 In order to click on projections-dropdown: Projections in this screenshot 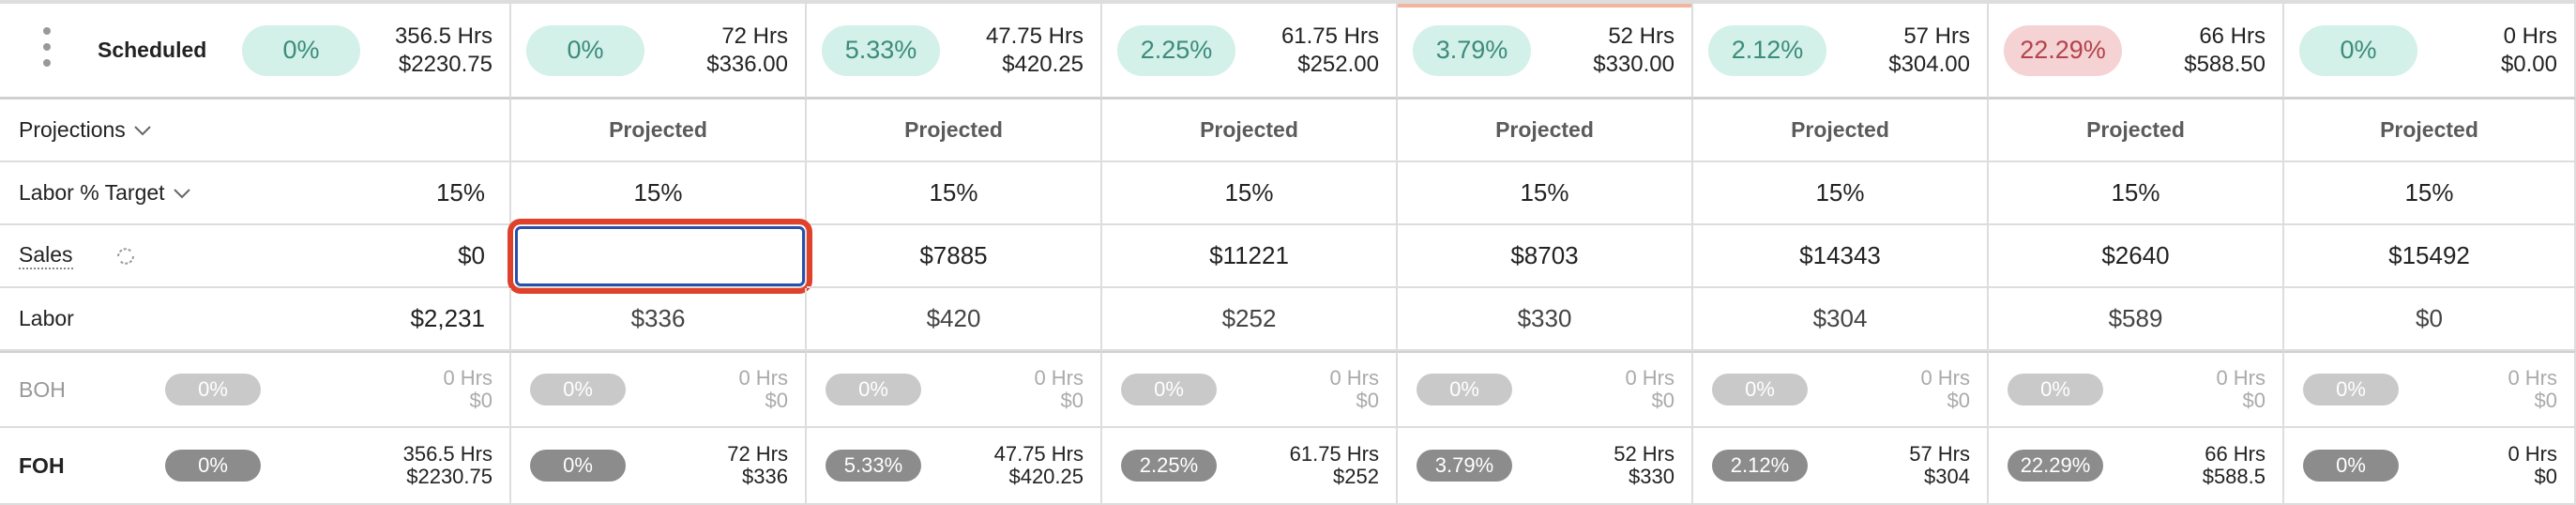, I will do `click(85, 130)`.